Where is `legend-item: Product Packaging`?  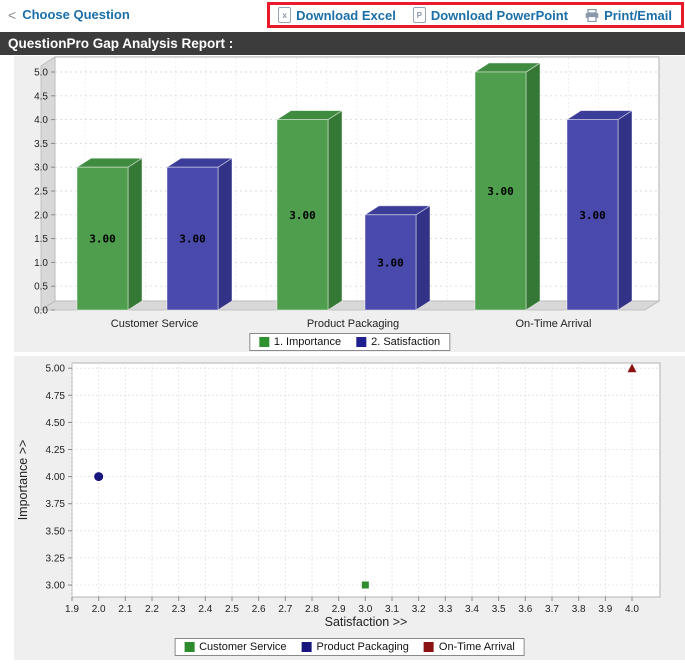 legend-item: Product Packaging is located at coordinates (355, 647).